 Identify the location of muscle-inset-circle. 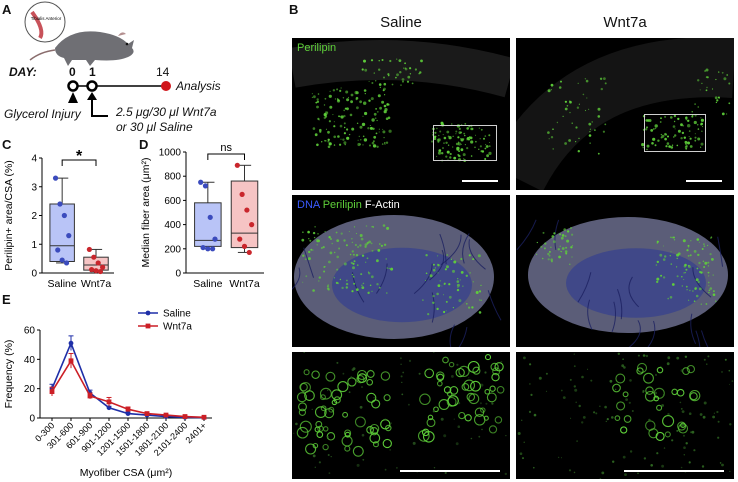
(45, 22).